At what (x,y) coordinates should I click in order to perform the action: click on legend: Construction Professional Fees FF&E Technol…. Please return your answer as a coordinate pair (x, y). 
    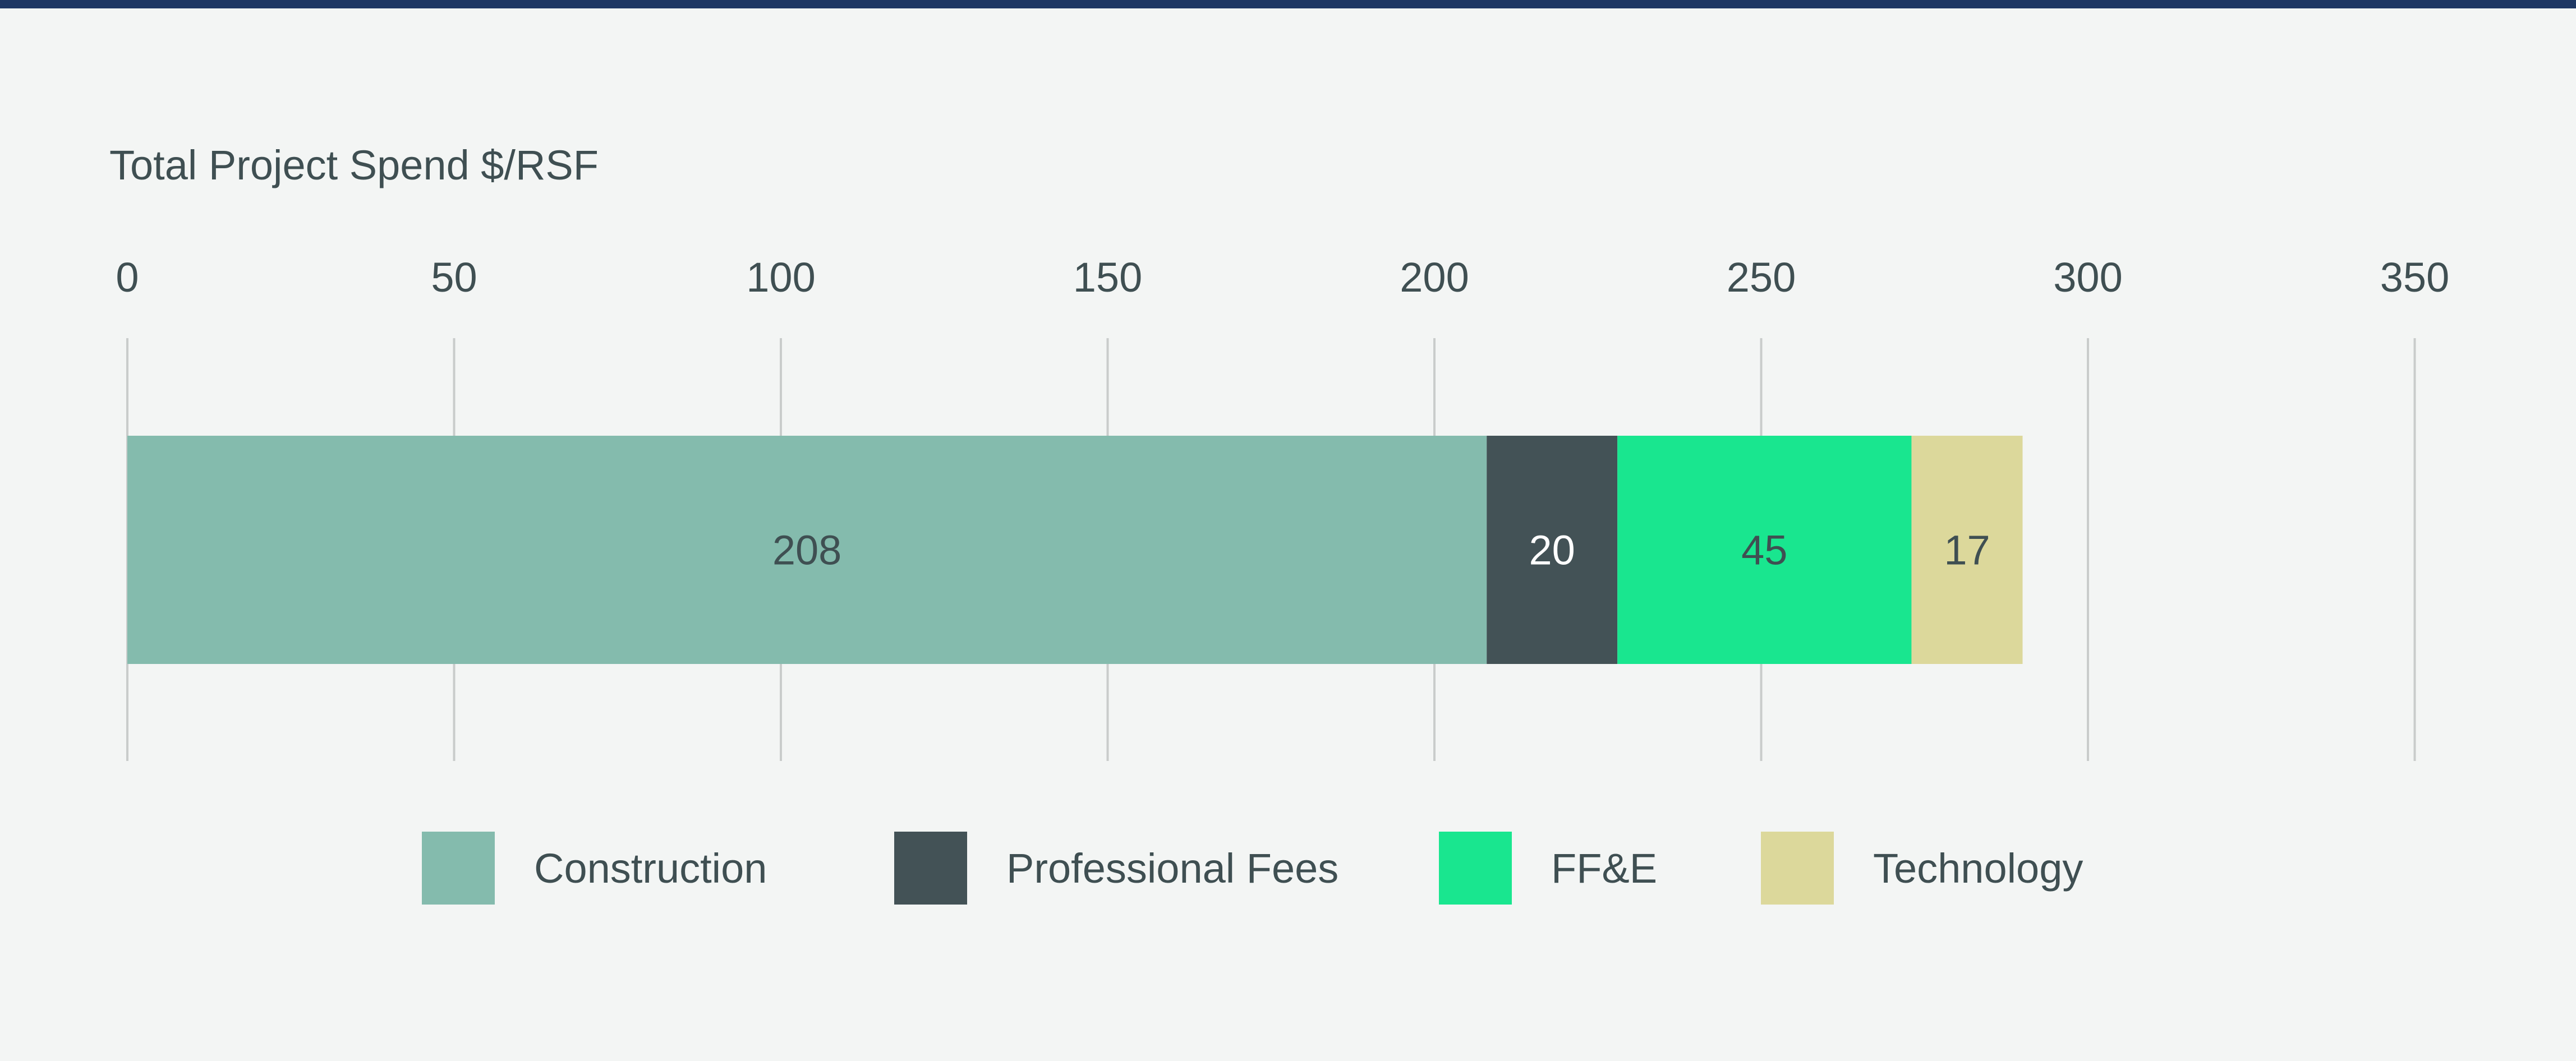
    Looking at the image, I should click on (1252, 868).